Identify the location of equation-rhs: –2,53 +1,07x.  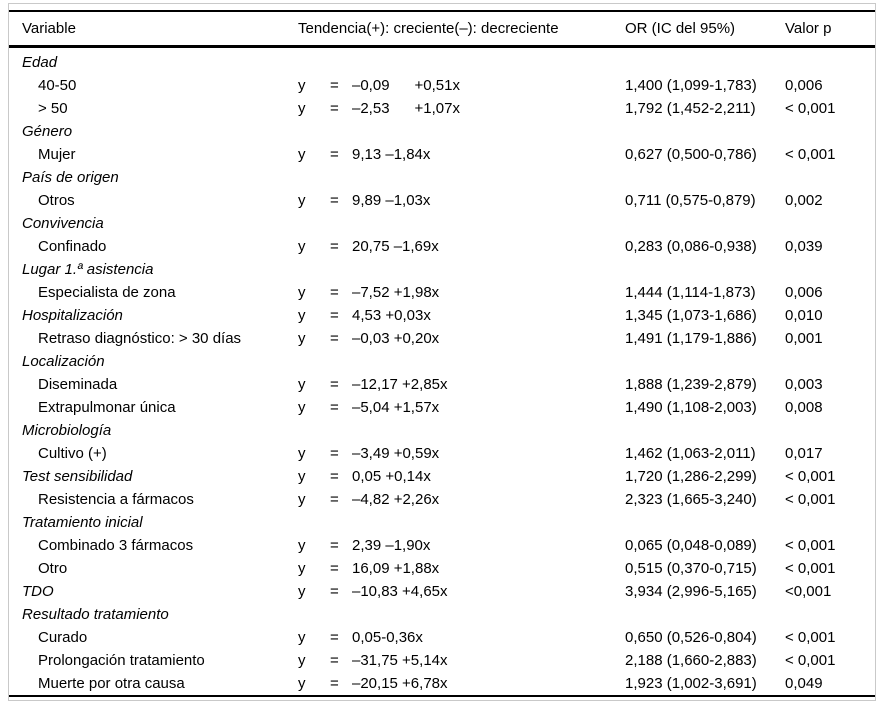
(406, 108).